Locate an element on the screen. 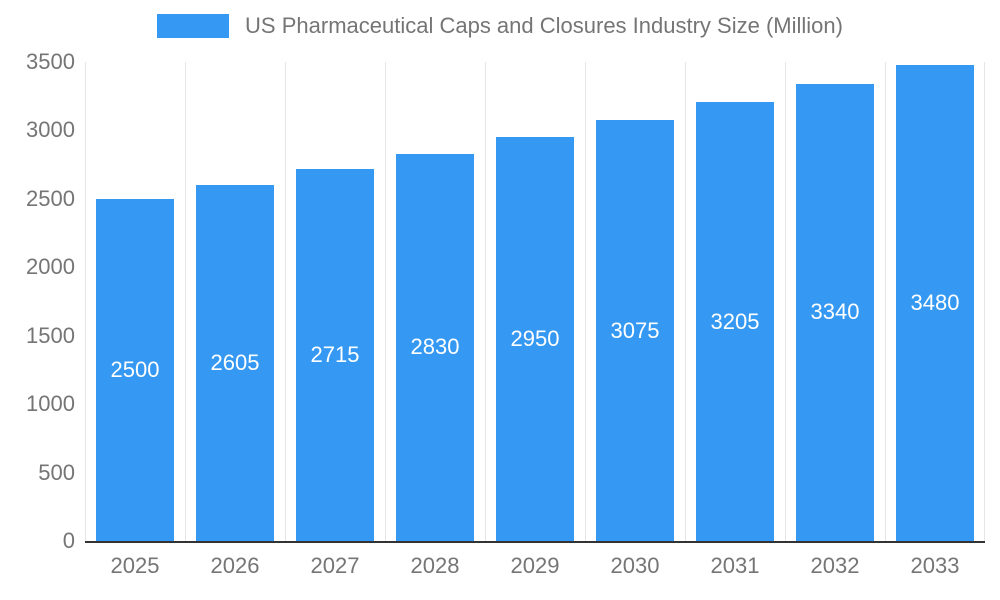 The height and width of the screenshot is (600, 1000). bar: 3480 is located at coordinates (935, 302).